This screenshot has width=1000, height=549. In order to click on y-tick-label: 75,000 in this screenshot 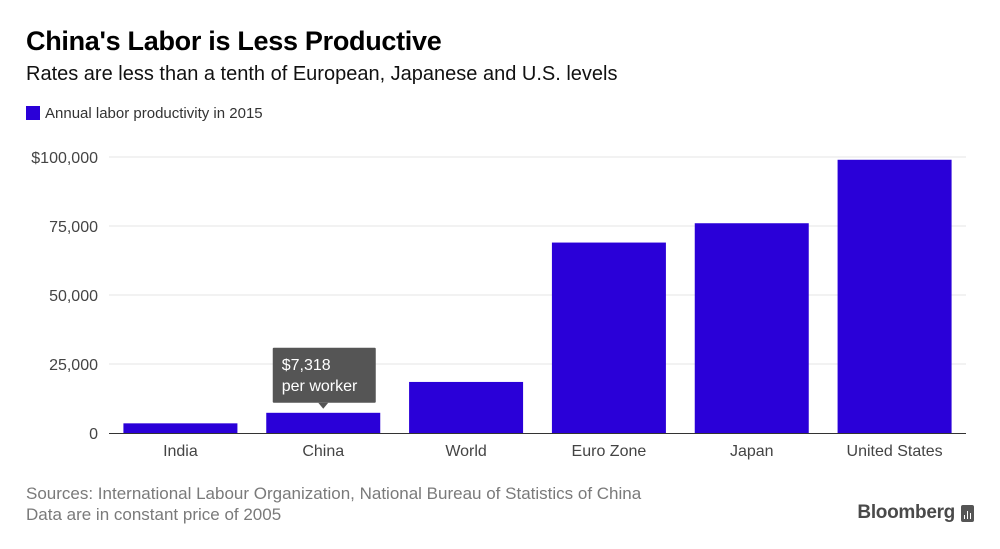, I will do `click(73, 227)`.